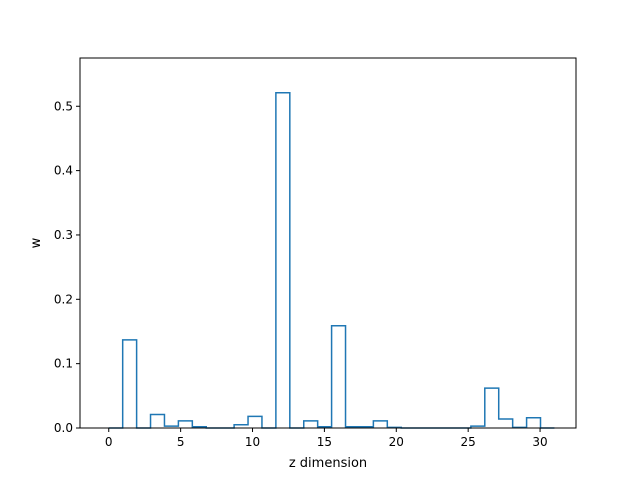 This screenshot has height=480, width=640. Describe the element at coordinates (63, 235) in the screenshot. I see `y-tick-label: 0.3` at that location.